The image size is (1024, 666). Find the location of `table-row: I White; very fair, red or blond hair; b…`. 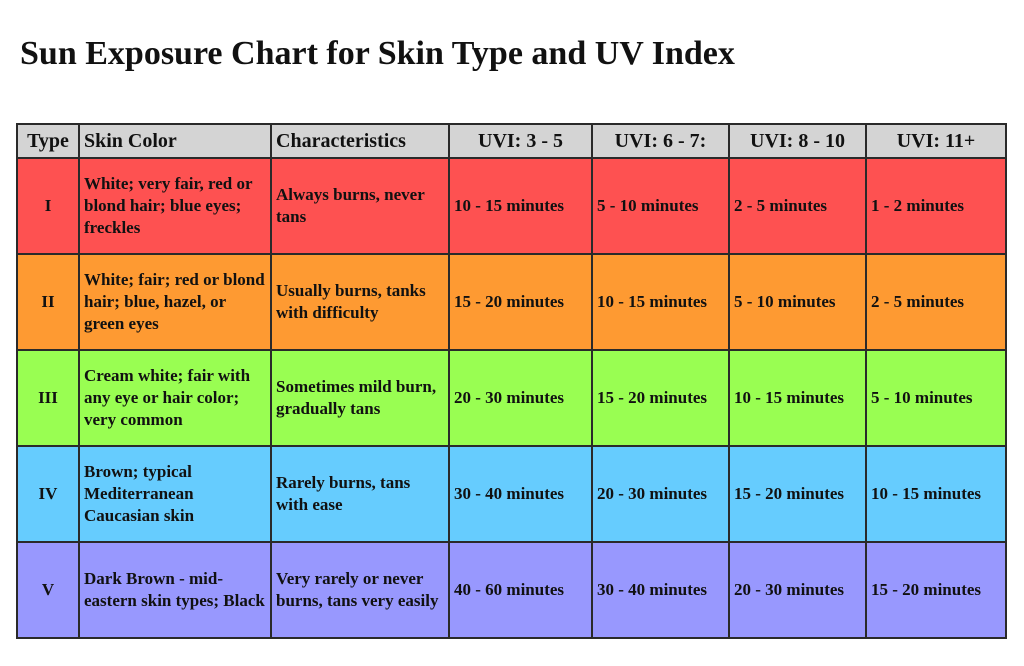

table-row: I White; very fair, red or blond hair; b… is located at coordinates (511, 206).